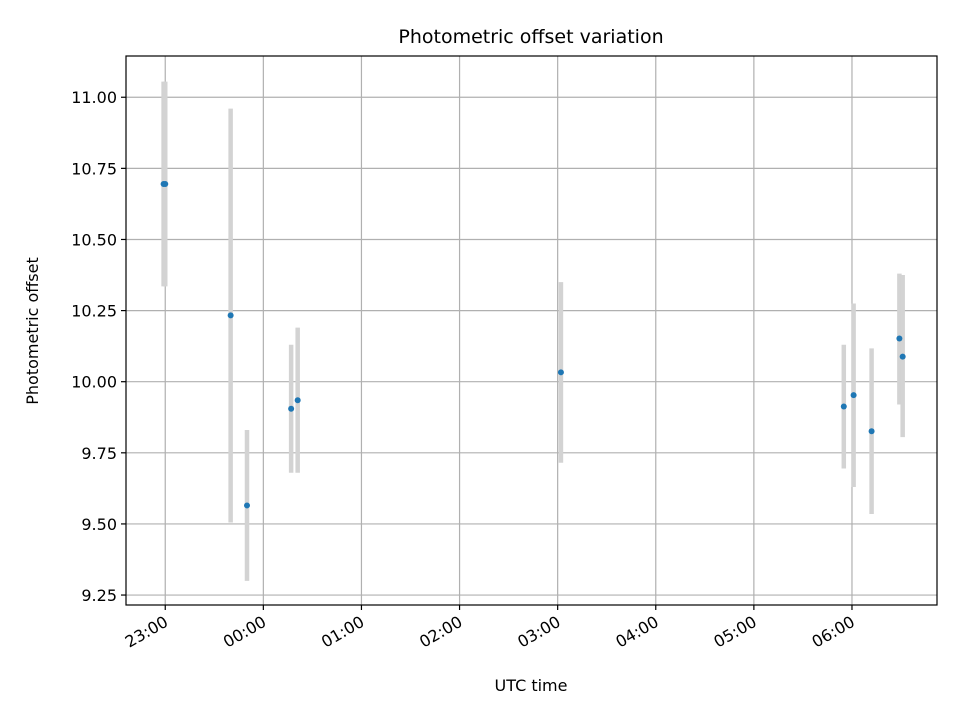 The image size is (960, 720). What do you see at coordinates (32, 331) in the screenshot?
I see `y-axis-label: Photometric offset` at bounding box center [32, 331].